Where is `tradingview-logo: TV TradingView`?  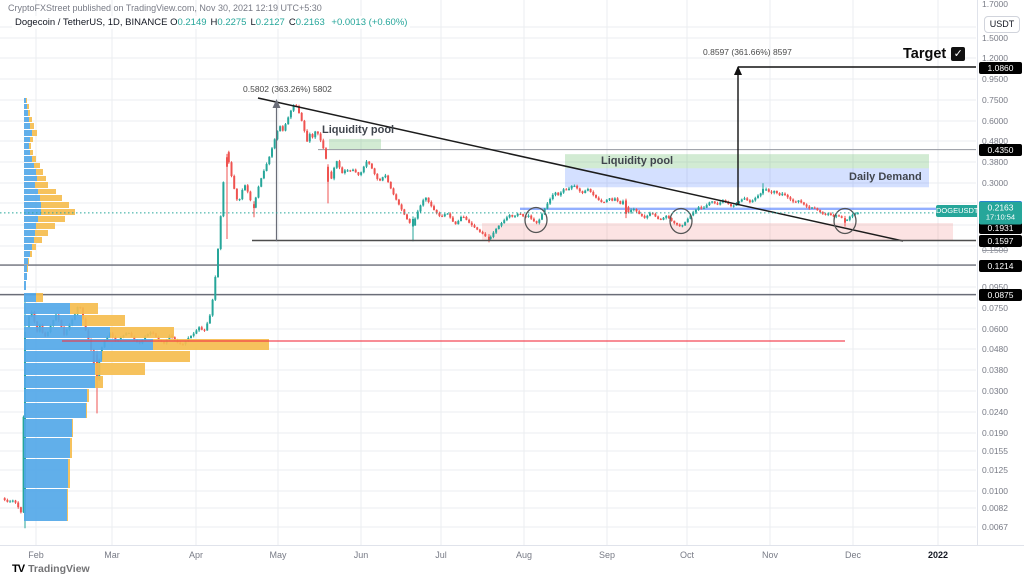 tradingview-logo: TV TradingView is located at coordinates (51, 569).